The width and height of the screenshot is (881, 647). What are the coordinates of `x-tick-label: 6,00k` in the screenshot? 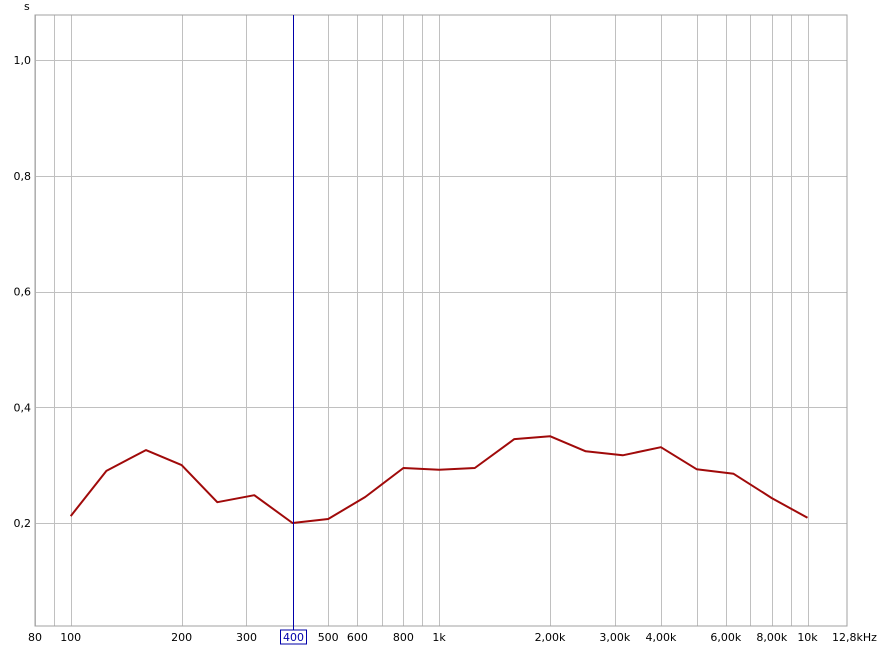 It's located at (725, 637).